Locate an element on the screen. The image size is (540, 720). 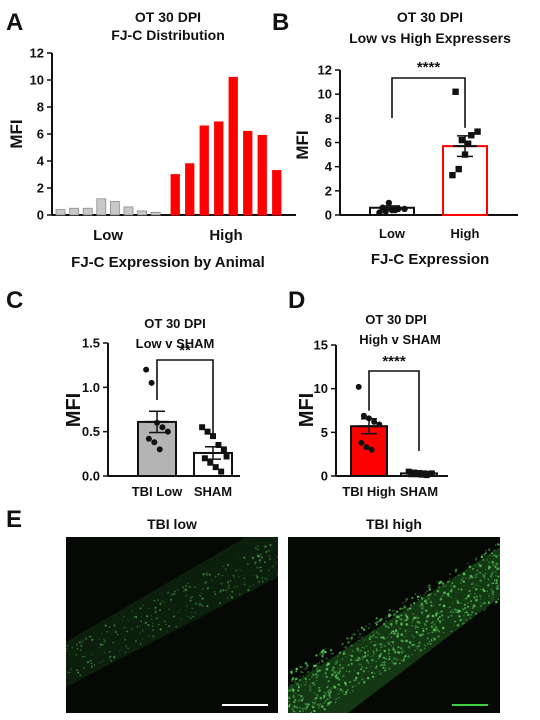
panel-d-xtick-label-1: SHAM is located at coordinates (419, 491).